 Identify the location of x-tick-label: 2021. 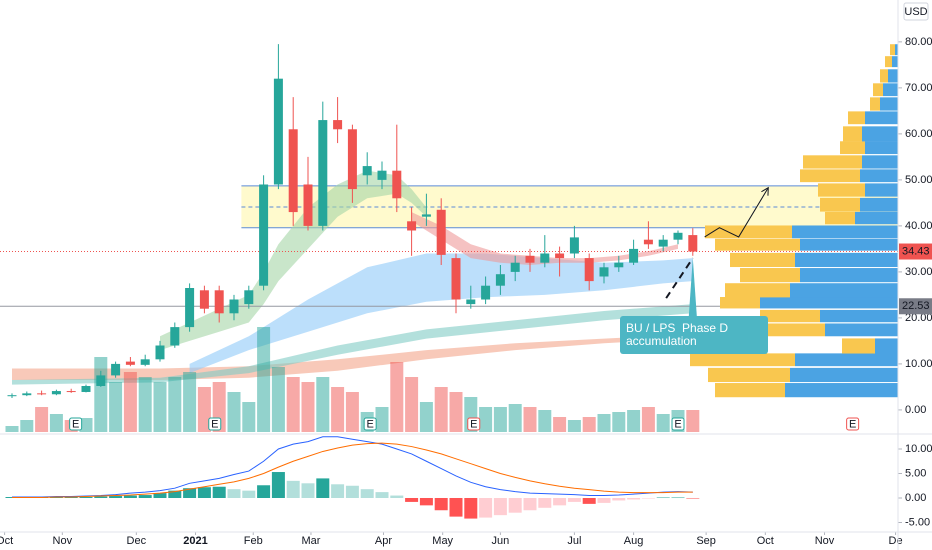
(195, 541).